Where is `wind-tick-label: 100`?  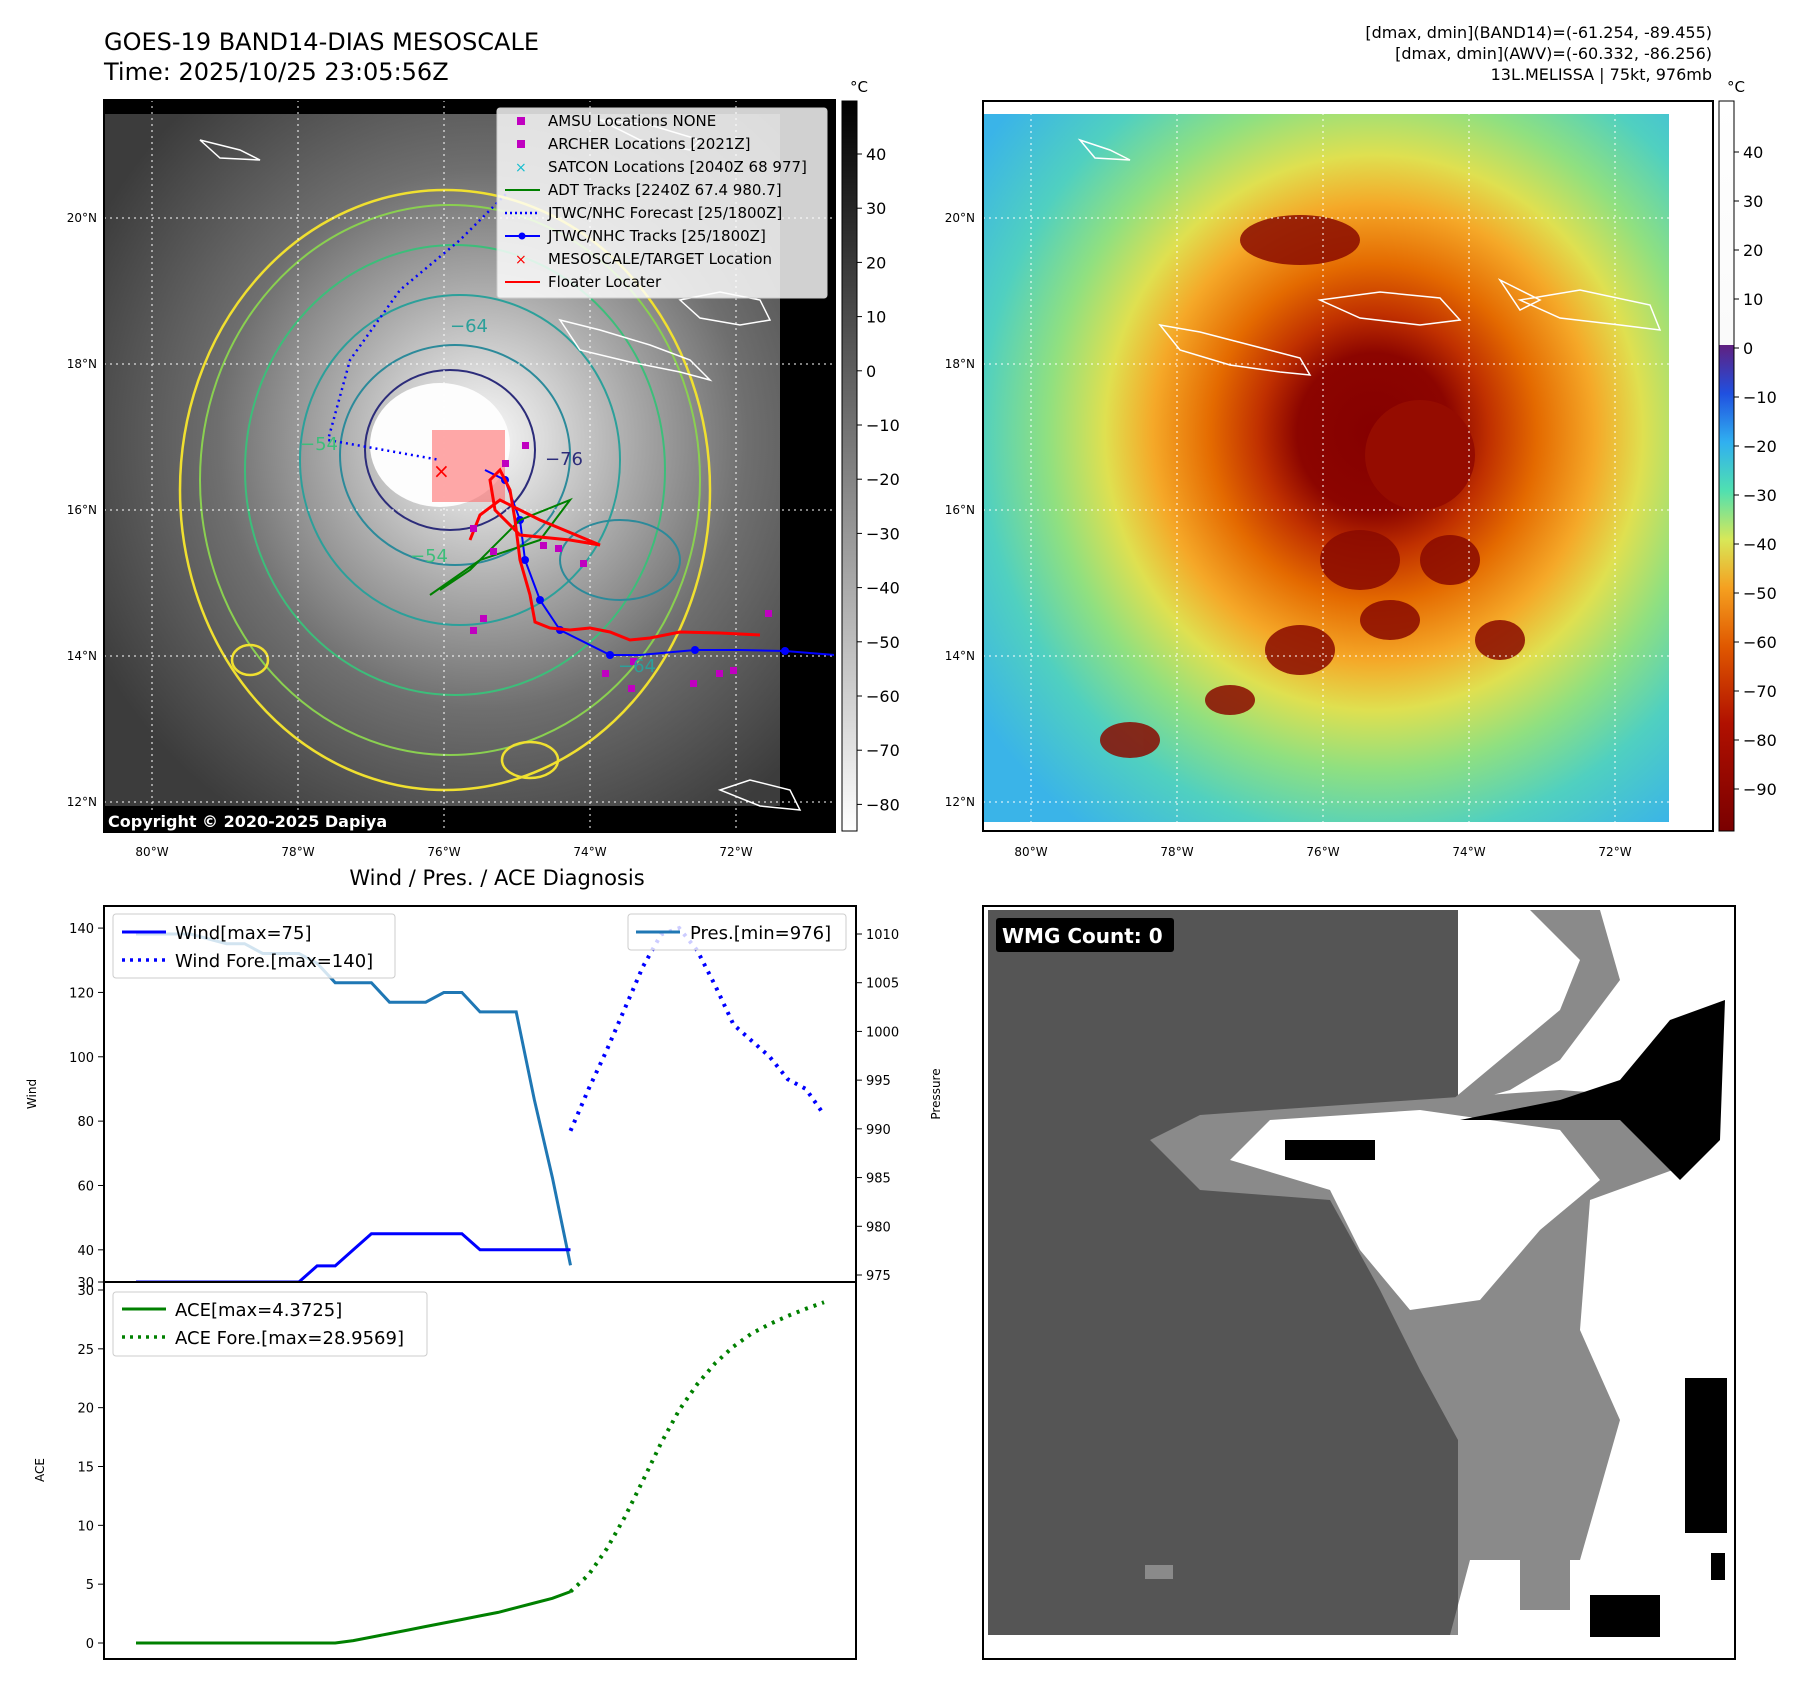
wind-tick-label: 100 is located at coordinates (81, 1058).